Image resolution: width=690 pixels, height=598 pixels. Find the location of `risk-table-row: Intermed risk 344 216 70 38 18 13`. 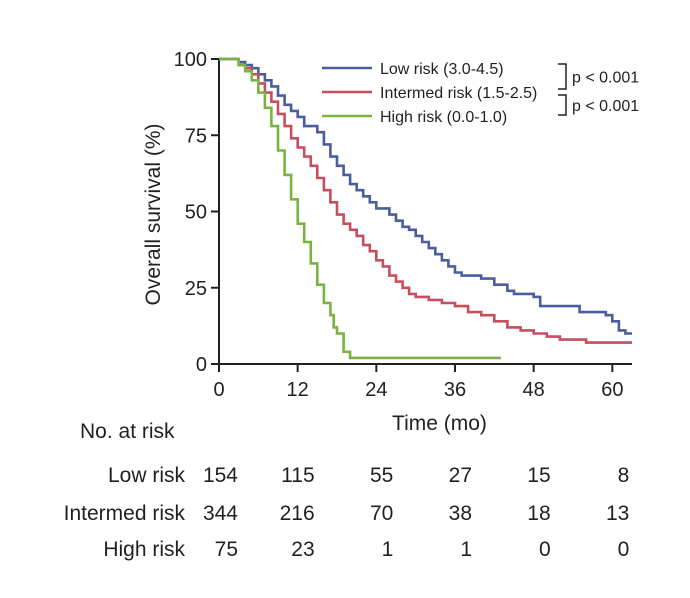

risk-table-row: Intermed risk 344 216 70 38 18 13 is located at coordinates (345, 517).